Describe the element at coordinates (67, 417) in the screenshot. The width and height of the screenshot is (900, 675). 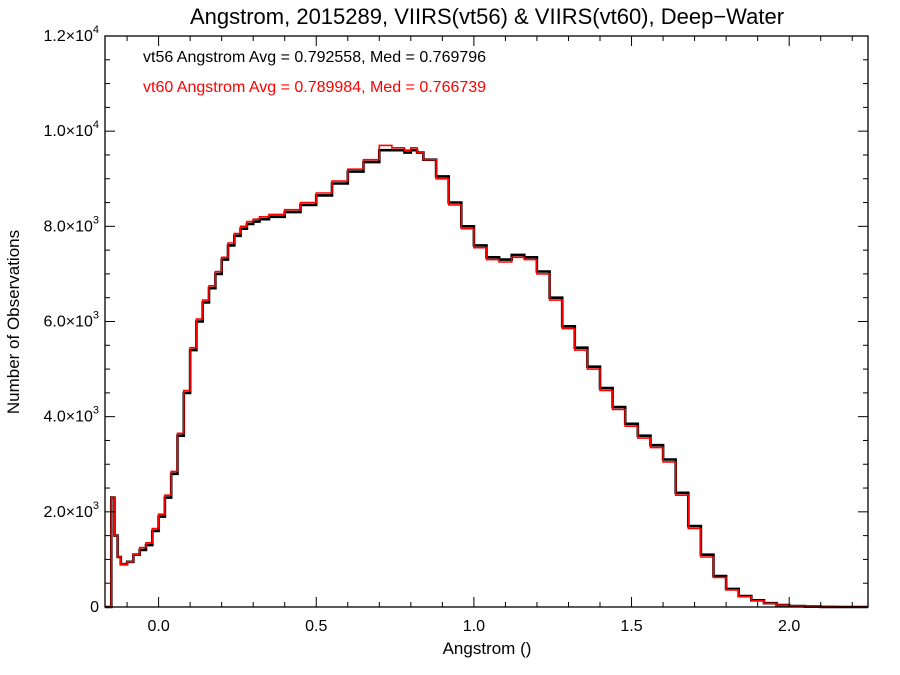
I see `y-tick-label-base: 4.0×10` at that location.